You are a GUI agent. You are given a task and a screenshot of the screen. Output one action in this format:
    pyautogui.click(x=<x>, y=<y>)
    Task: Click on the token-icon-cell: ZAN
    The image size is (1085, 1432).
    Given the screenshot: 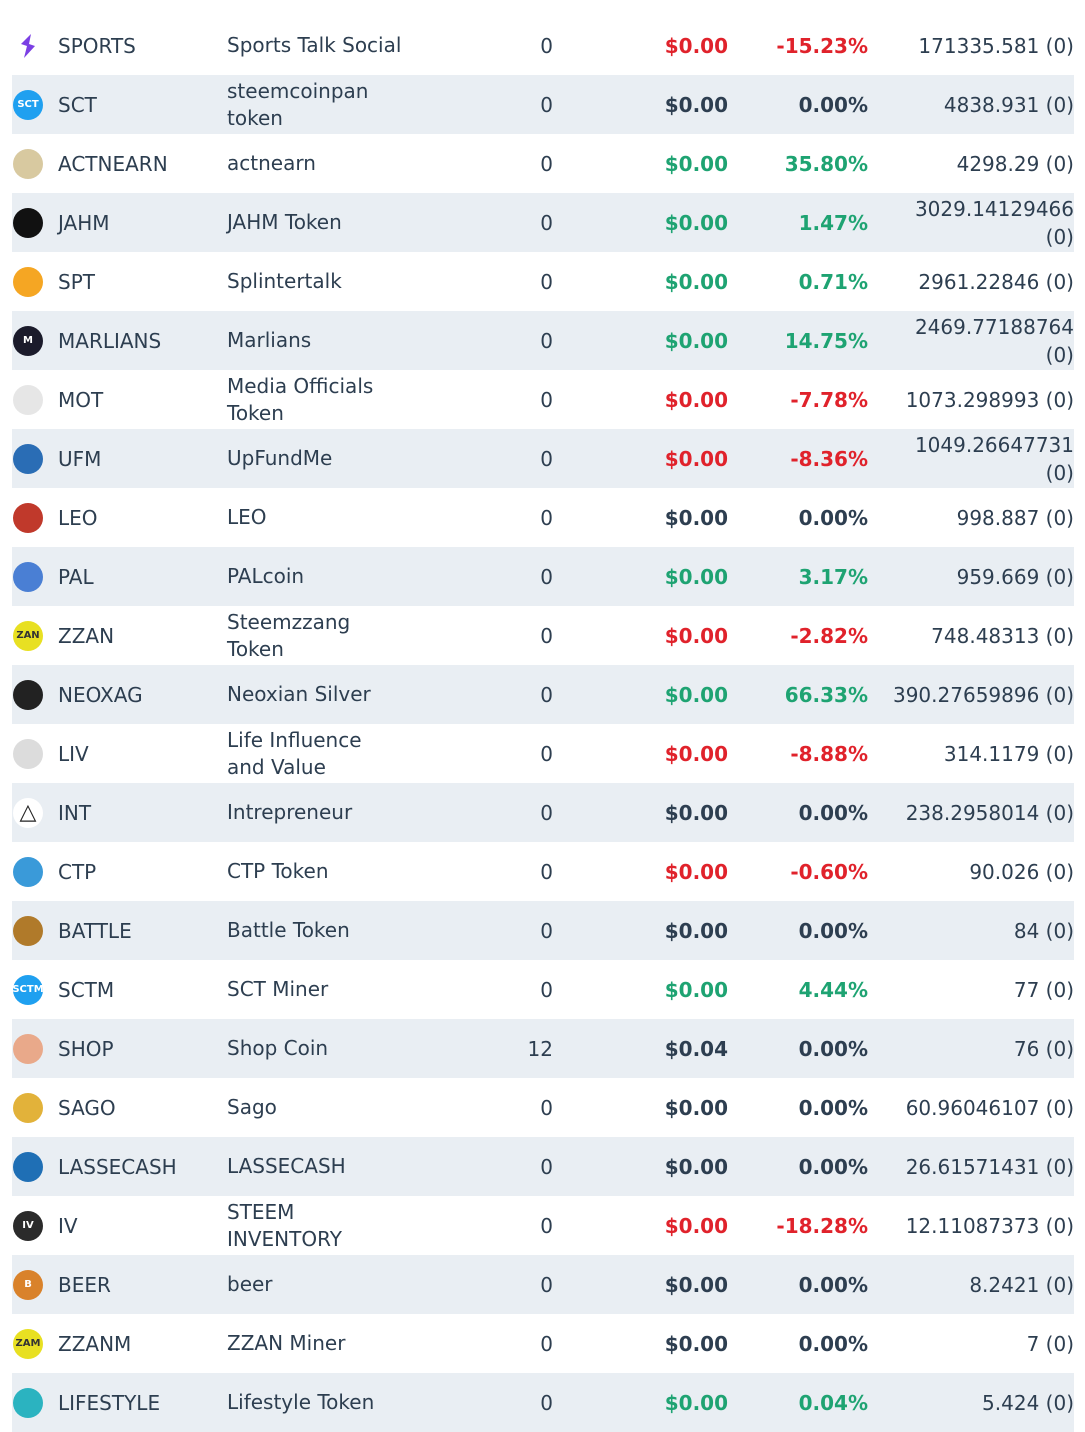 What is the action you would take?
    pyautogui.click(x=28, y=635)
    